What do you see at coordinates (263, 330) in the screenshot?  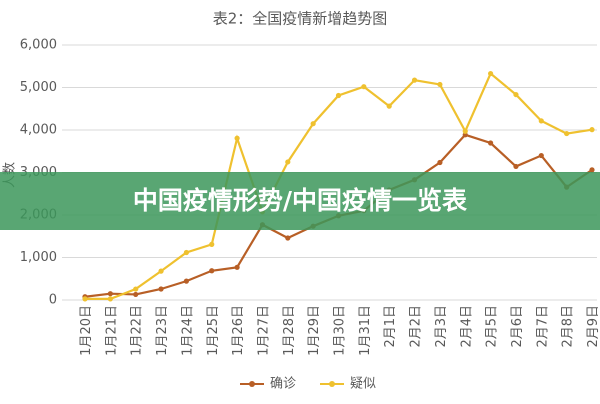 I see `x-tick-label: 1月27日` at bounding box center [263, 330].